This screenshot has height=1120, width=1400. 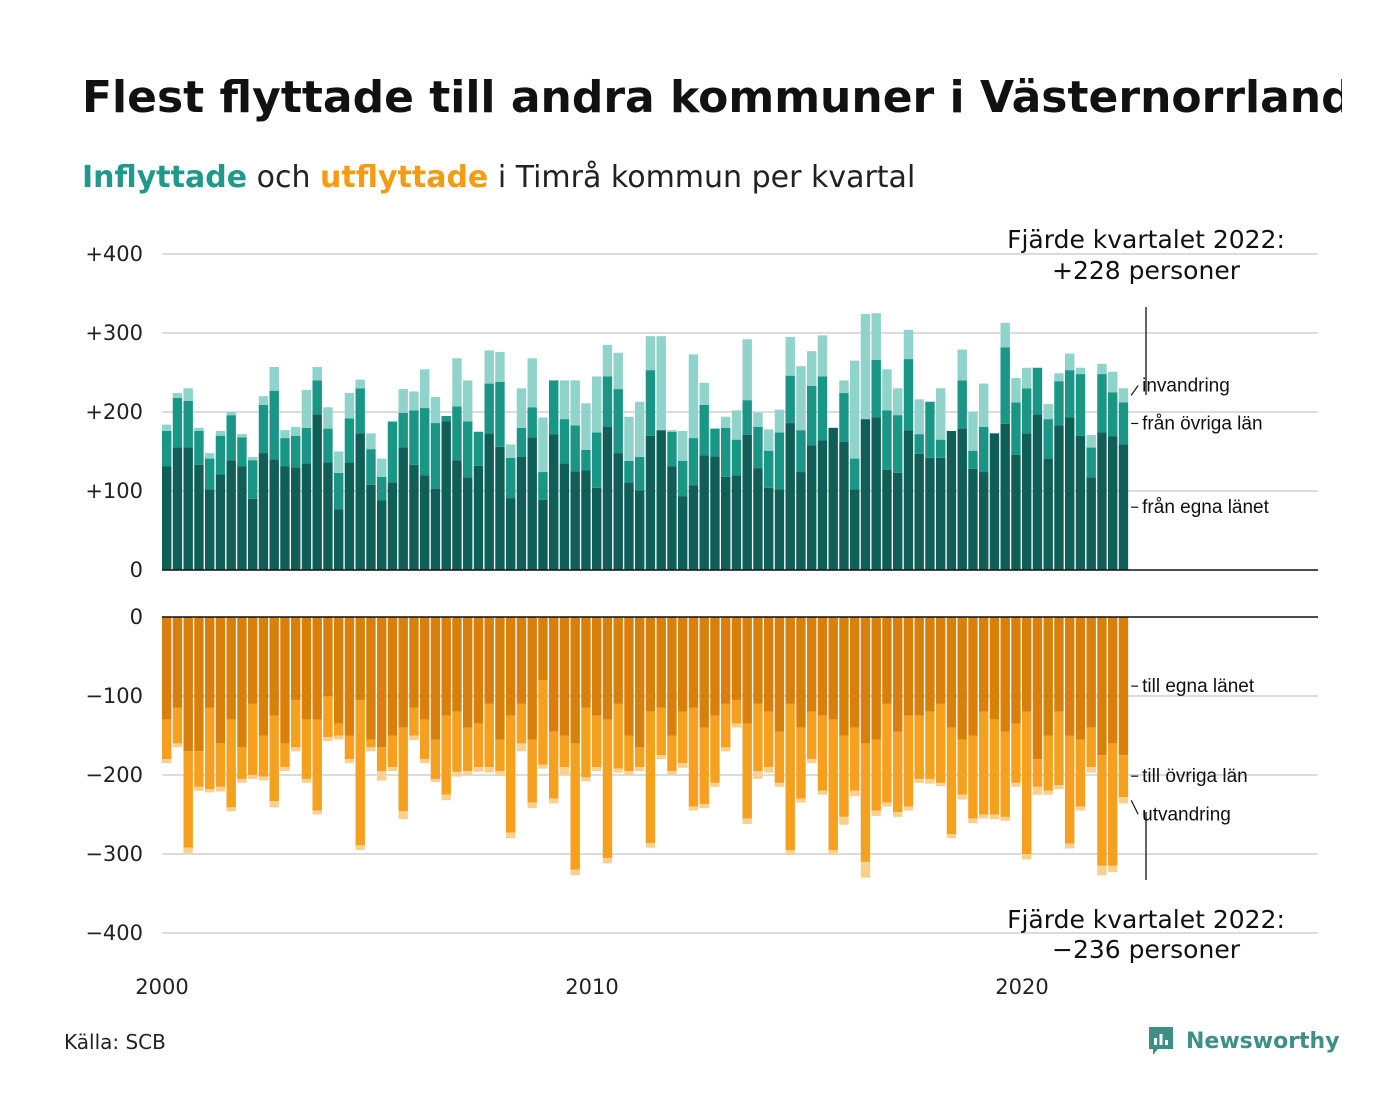 I want to click on segment-label: från egna länet, so click(x=1205, y=507).